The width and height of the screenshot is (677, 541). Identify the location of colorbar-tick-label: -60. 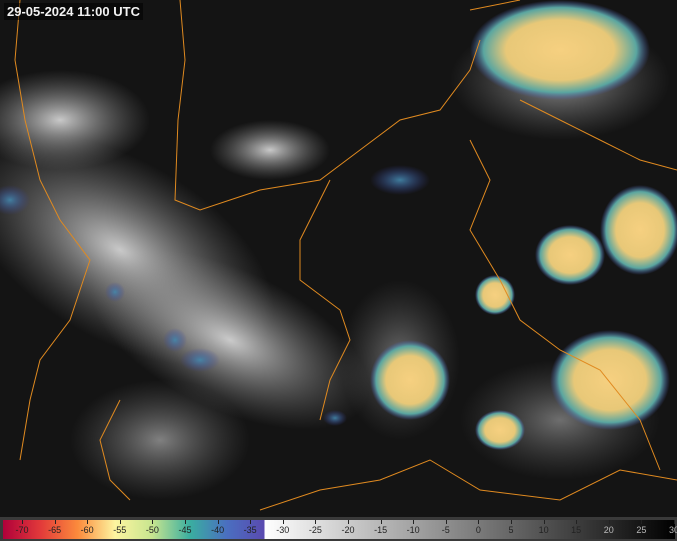
(87, 530).